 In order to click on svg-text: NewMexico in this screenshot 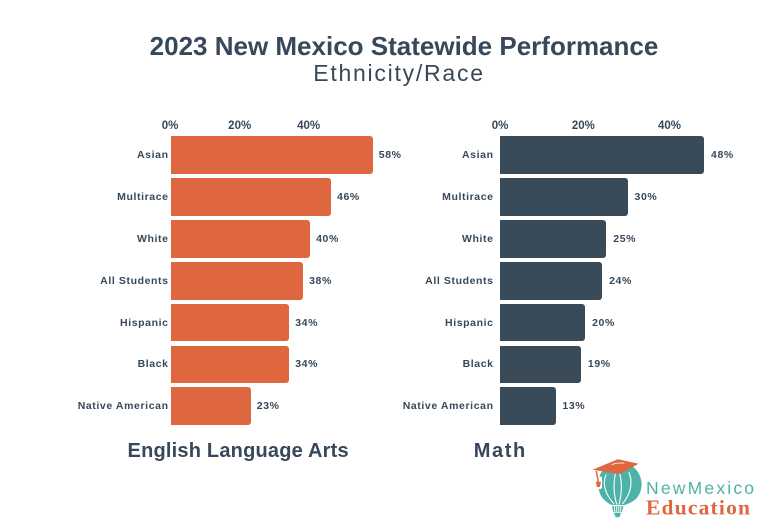, I will do `click(701, 488)`.